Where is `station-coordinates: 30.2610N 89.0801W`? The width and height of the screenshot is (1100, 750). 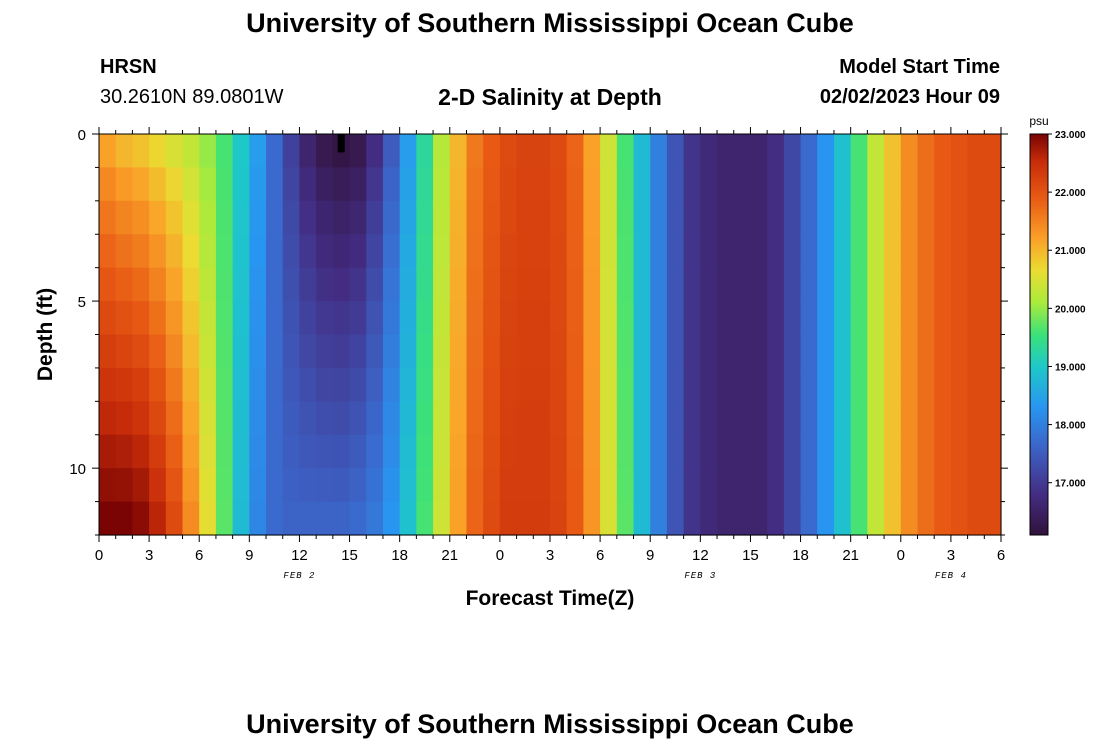 station-coordinates: 30.2610N 89.0801W is located at coordinates (192, 97).